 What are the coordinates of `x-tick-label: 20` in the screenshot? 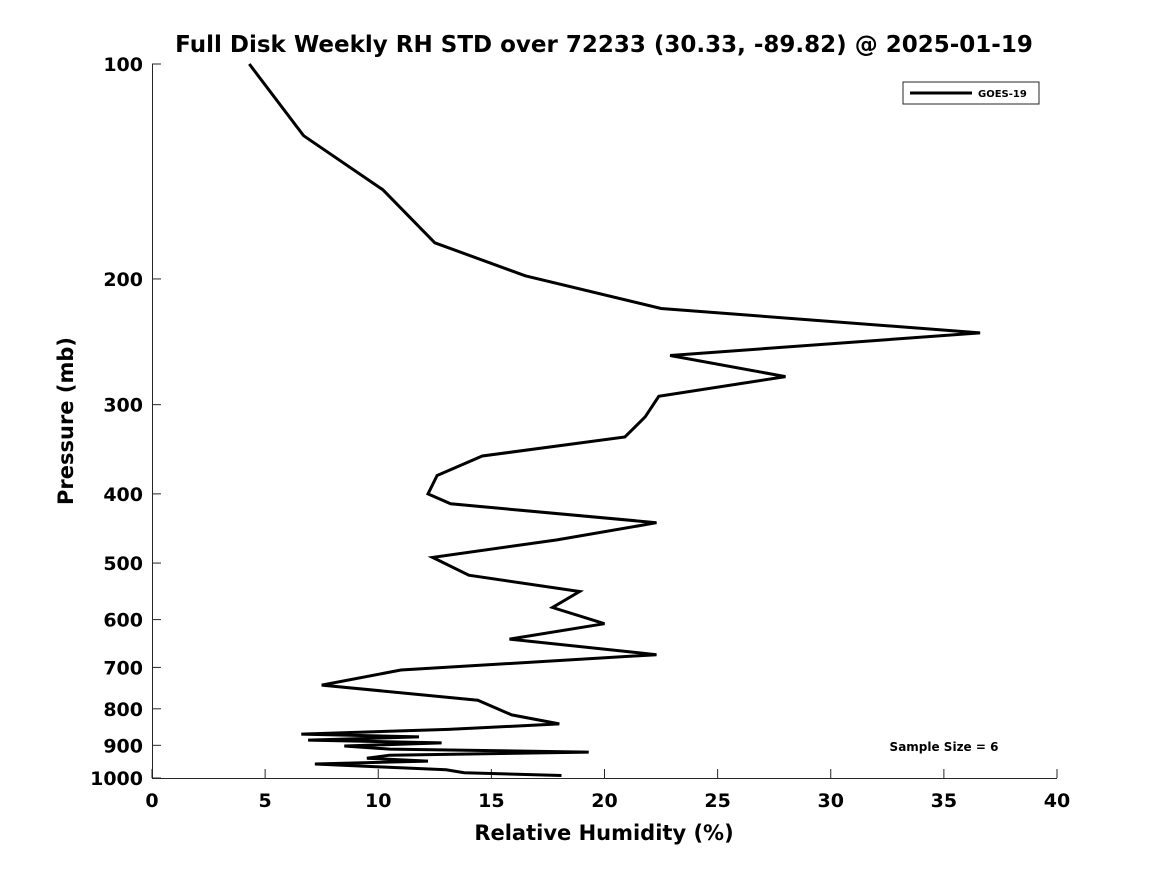 It's located at (604, 801).